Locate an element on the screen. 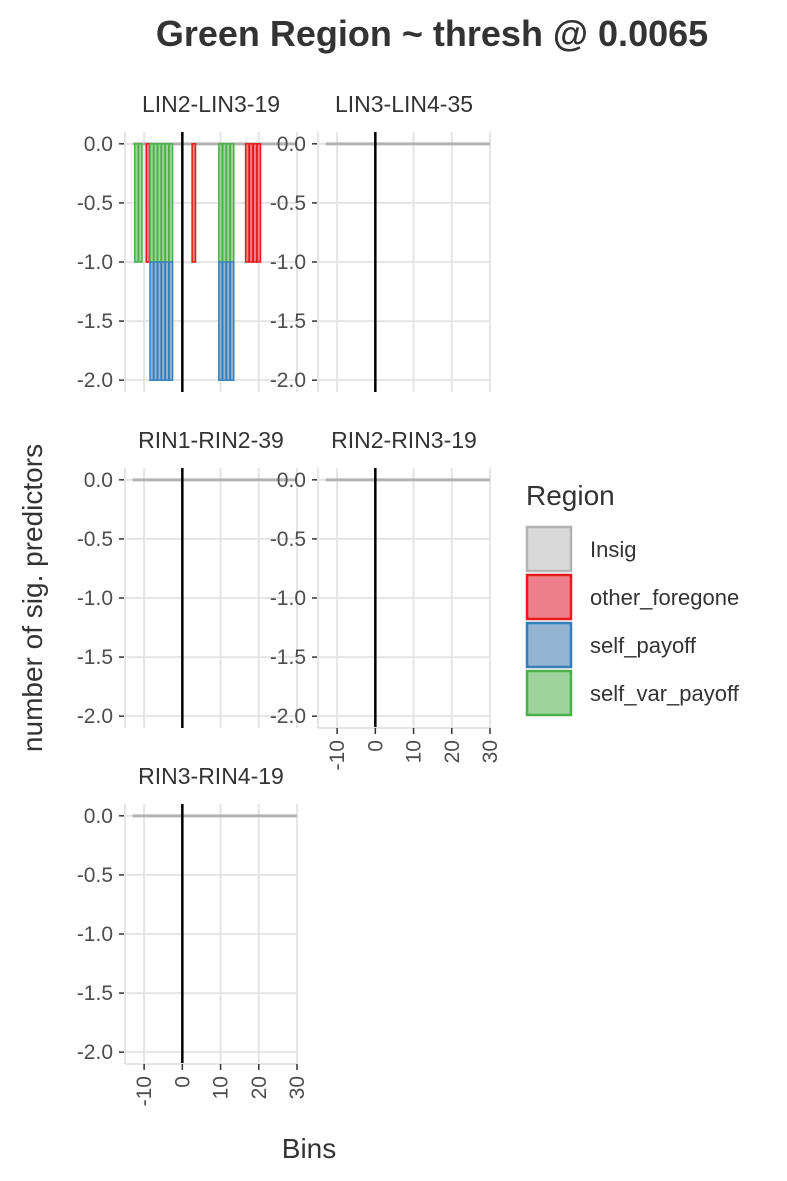 The image size is (787, 1181). legend-item-insig: Insig is located at coordinates (580, 549).